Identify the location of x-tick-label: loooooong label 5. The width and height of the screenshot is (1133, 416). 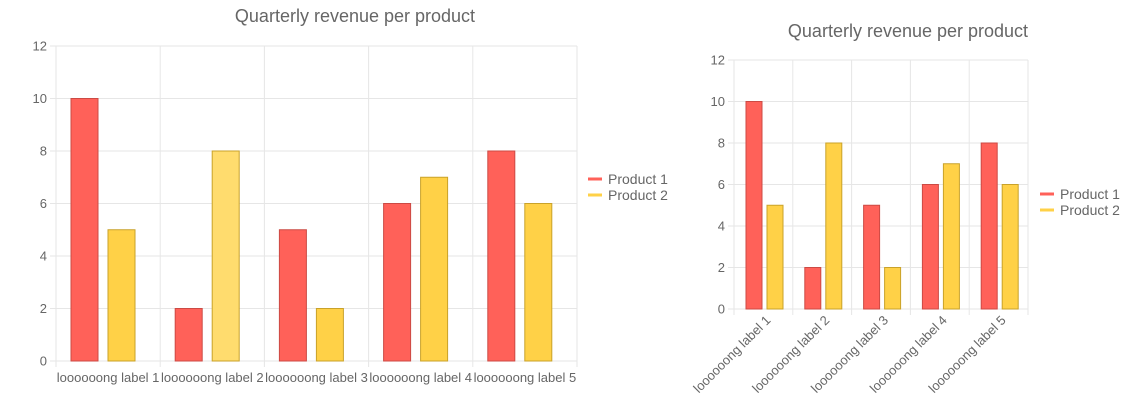
(525, 377).